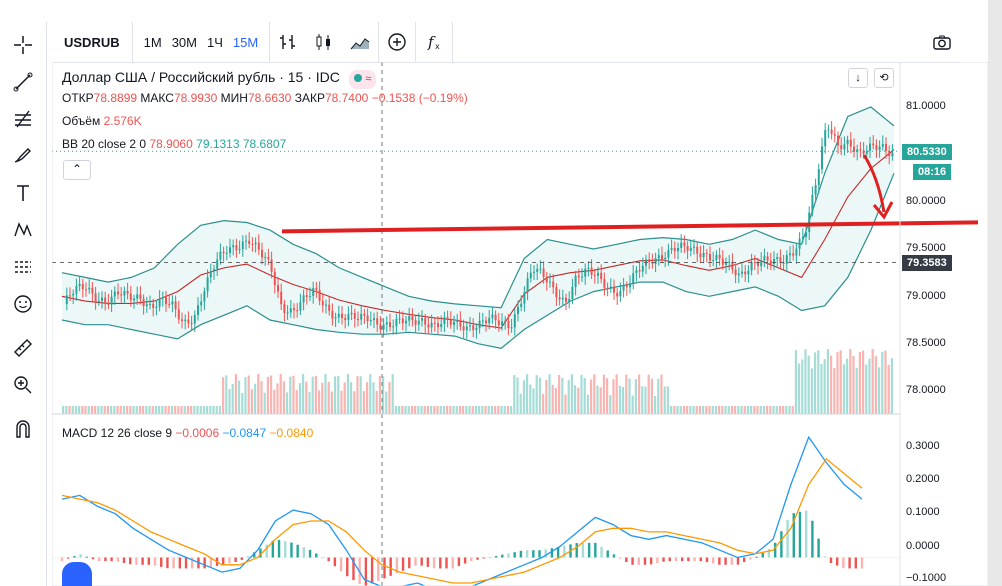  What do you see at coordinates (23, 429) in the screenshot?
I see `magnet-icon` at bounding box center [23, 429].